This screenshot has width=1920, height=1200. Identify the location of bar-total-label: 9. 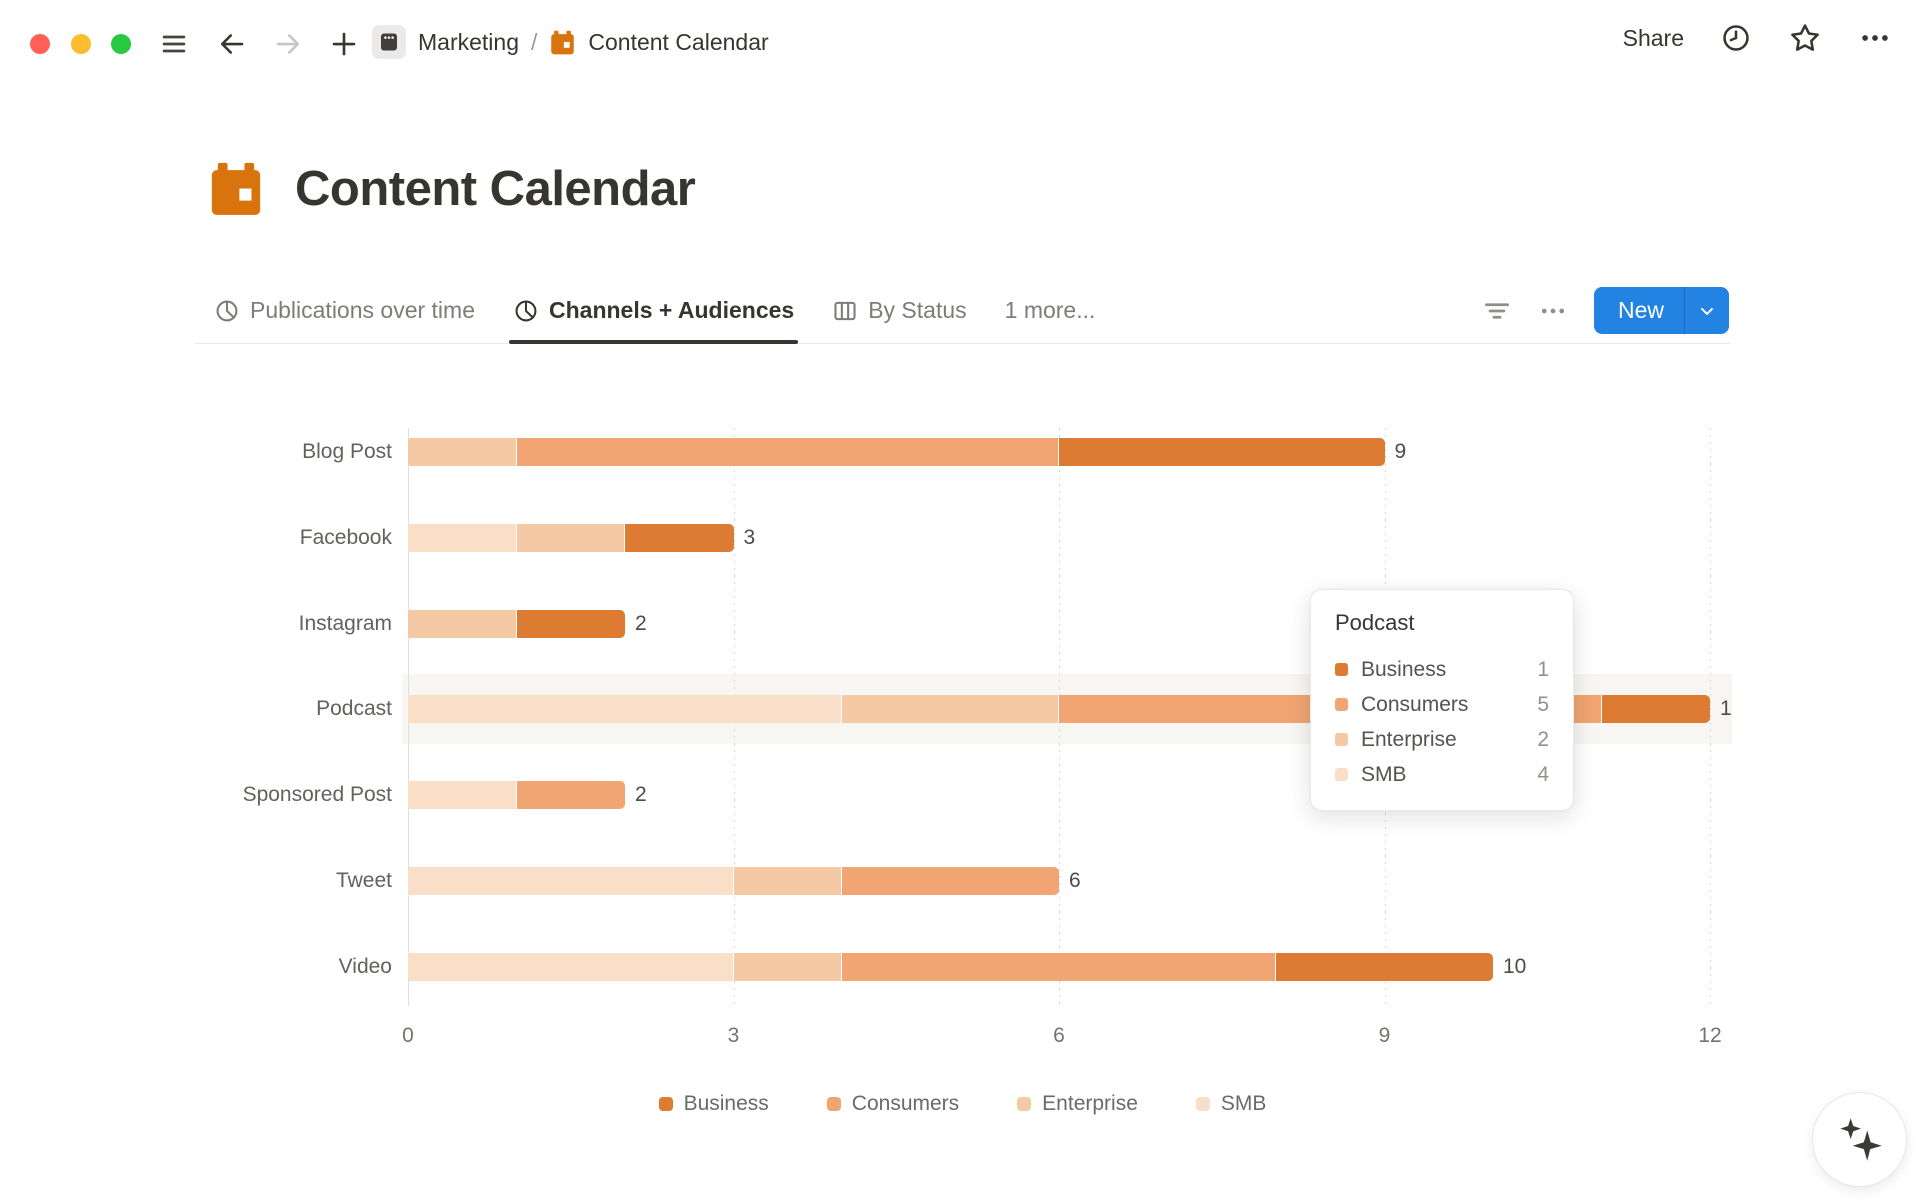
(1400, 451).